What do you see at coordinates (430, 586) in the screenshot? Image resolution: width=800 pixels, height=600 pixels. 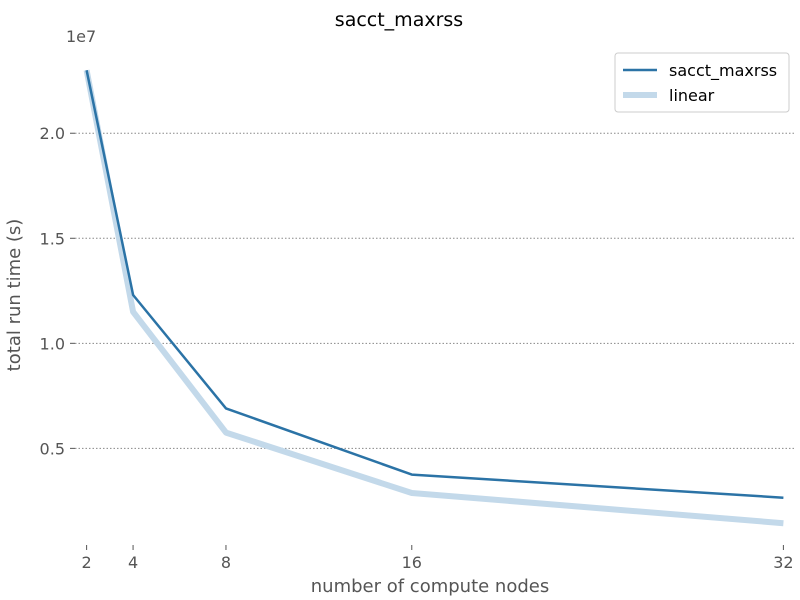 I see `x-axis-label: number of compute nodes` at bounding box center [430, 586].